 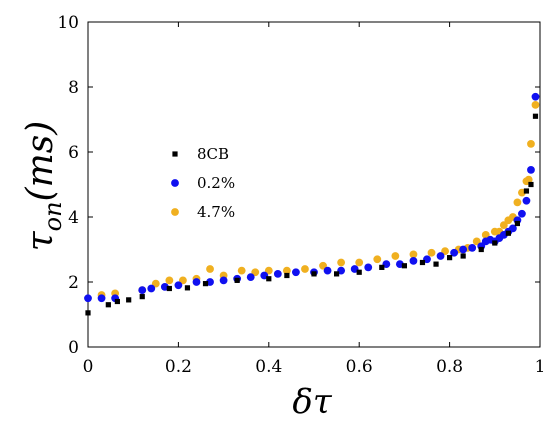 What do you see at coordinates (540, 367) in the screenshot?
I see `x-tick-label: 1` at bounding box center [540, 367].